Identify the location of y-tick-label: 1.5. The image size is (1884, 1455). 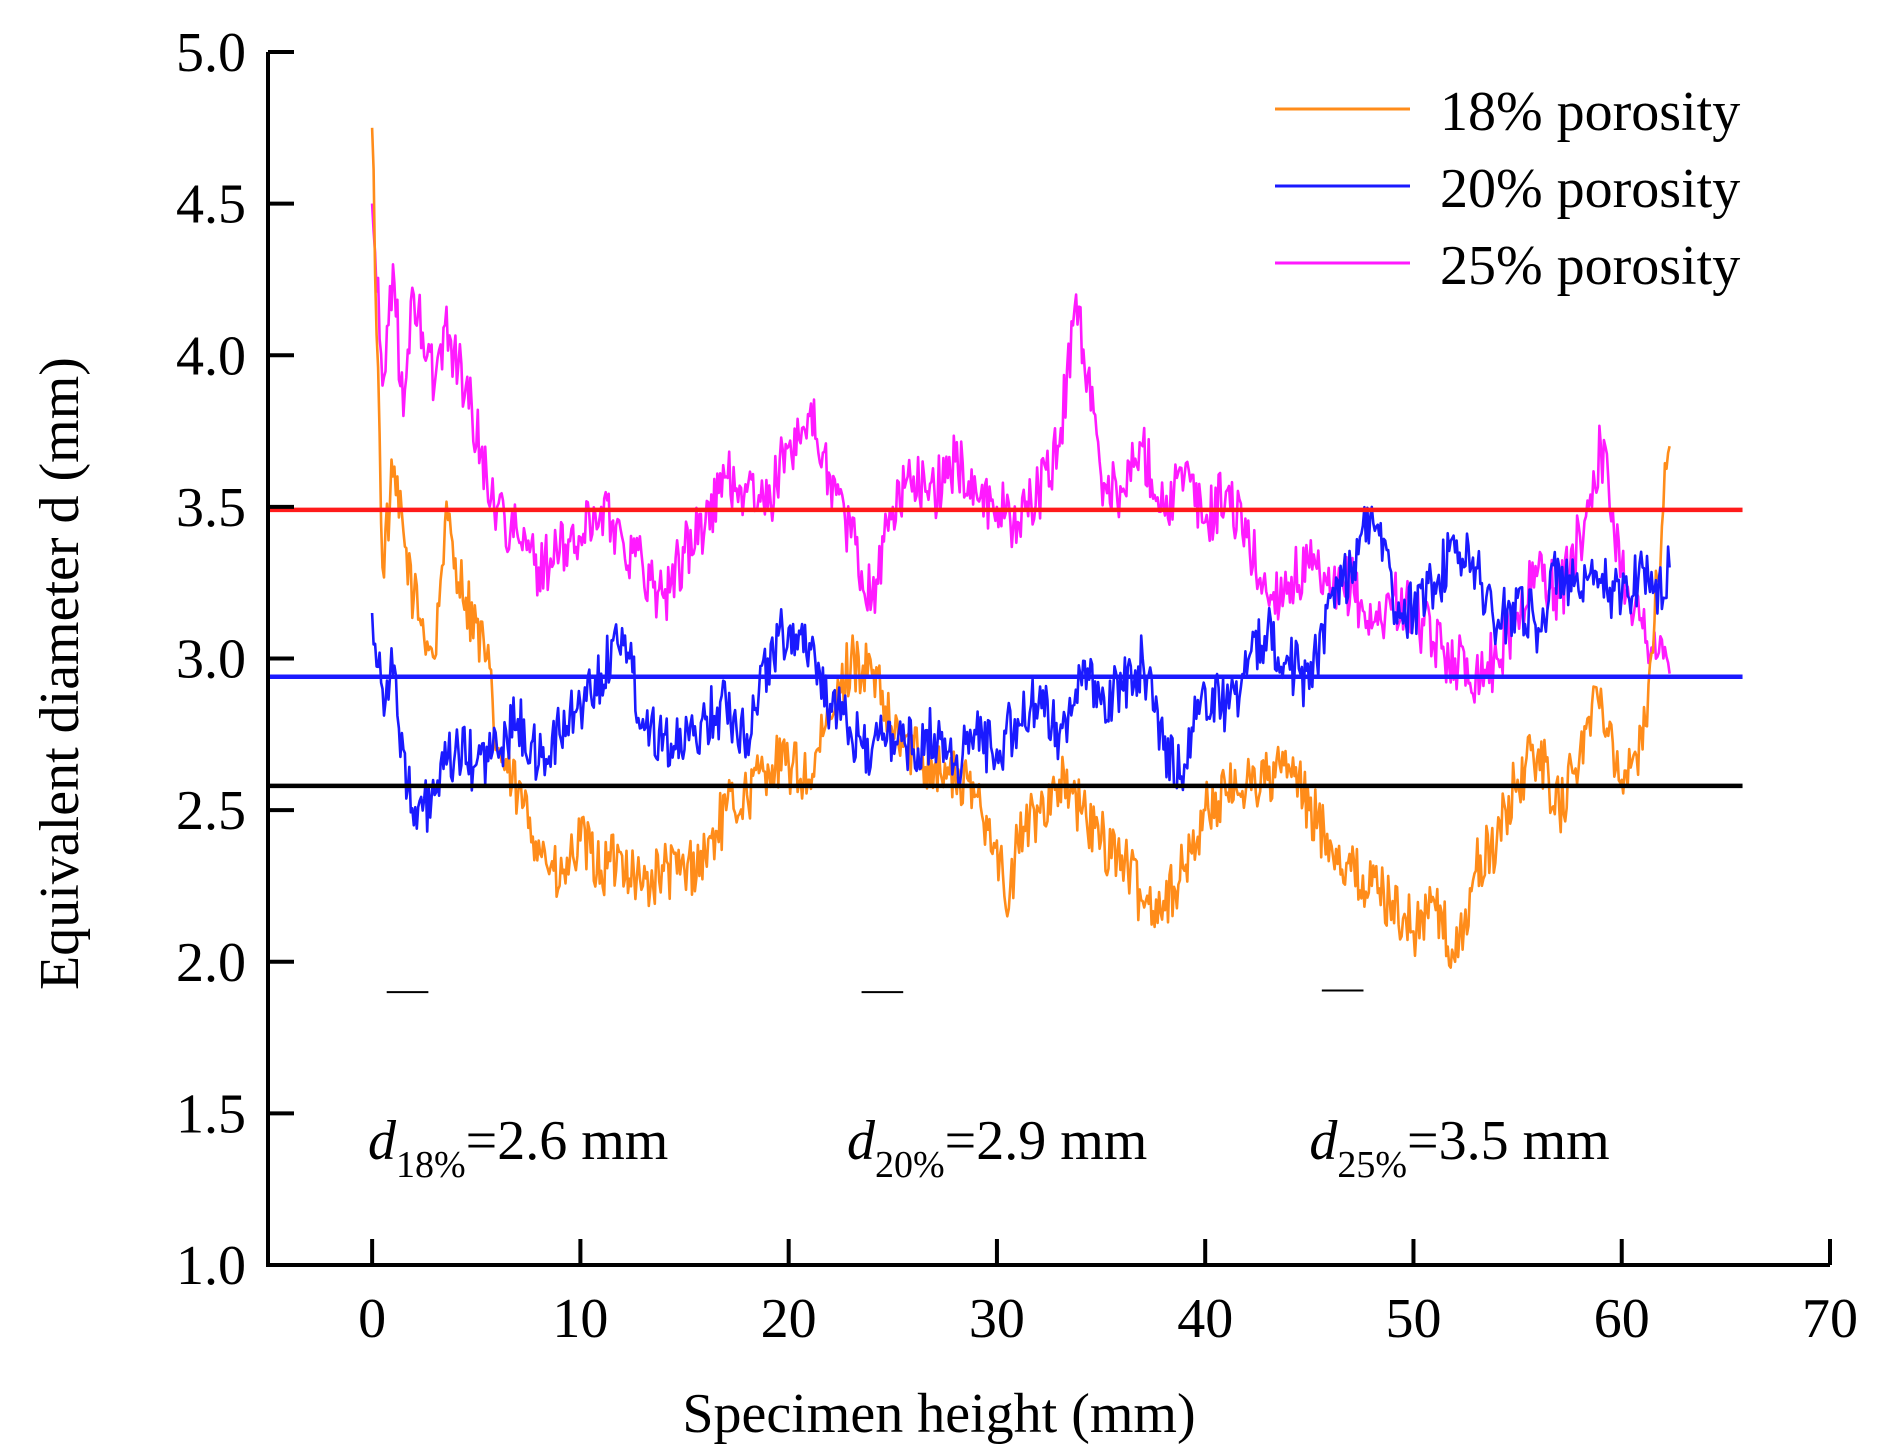
(211, 1114).